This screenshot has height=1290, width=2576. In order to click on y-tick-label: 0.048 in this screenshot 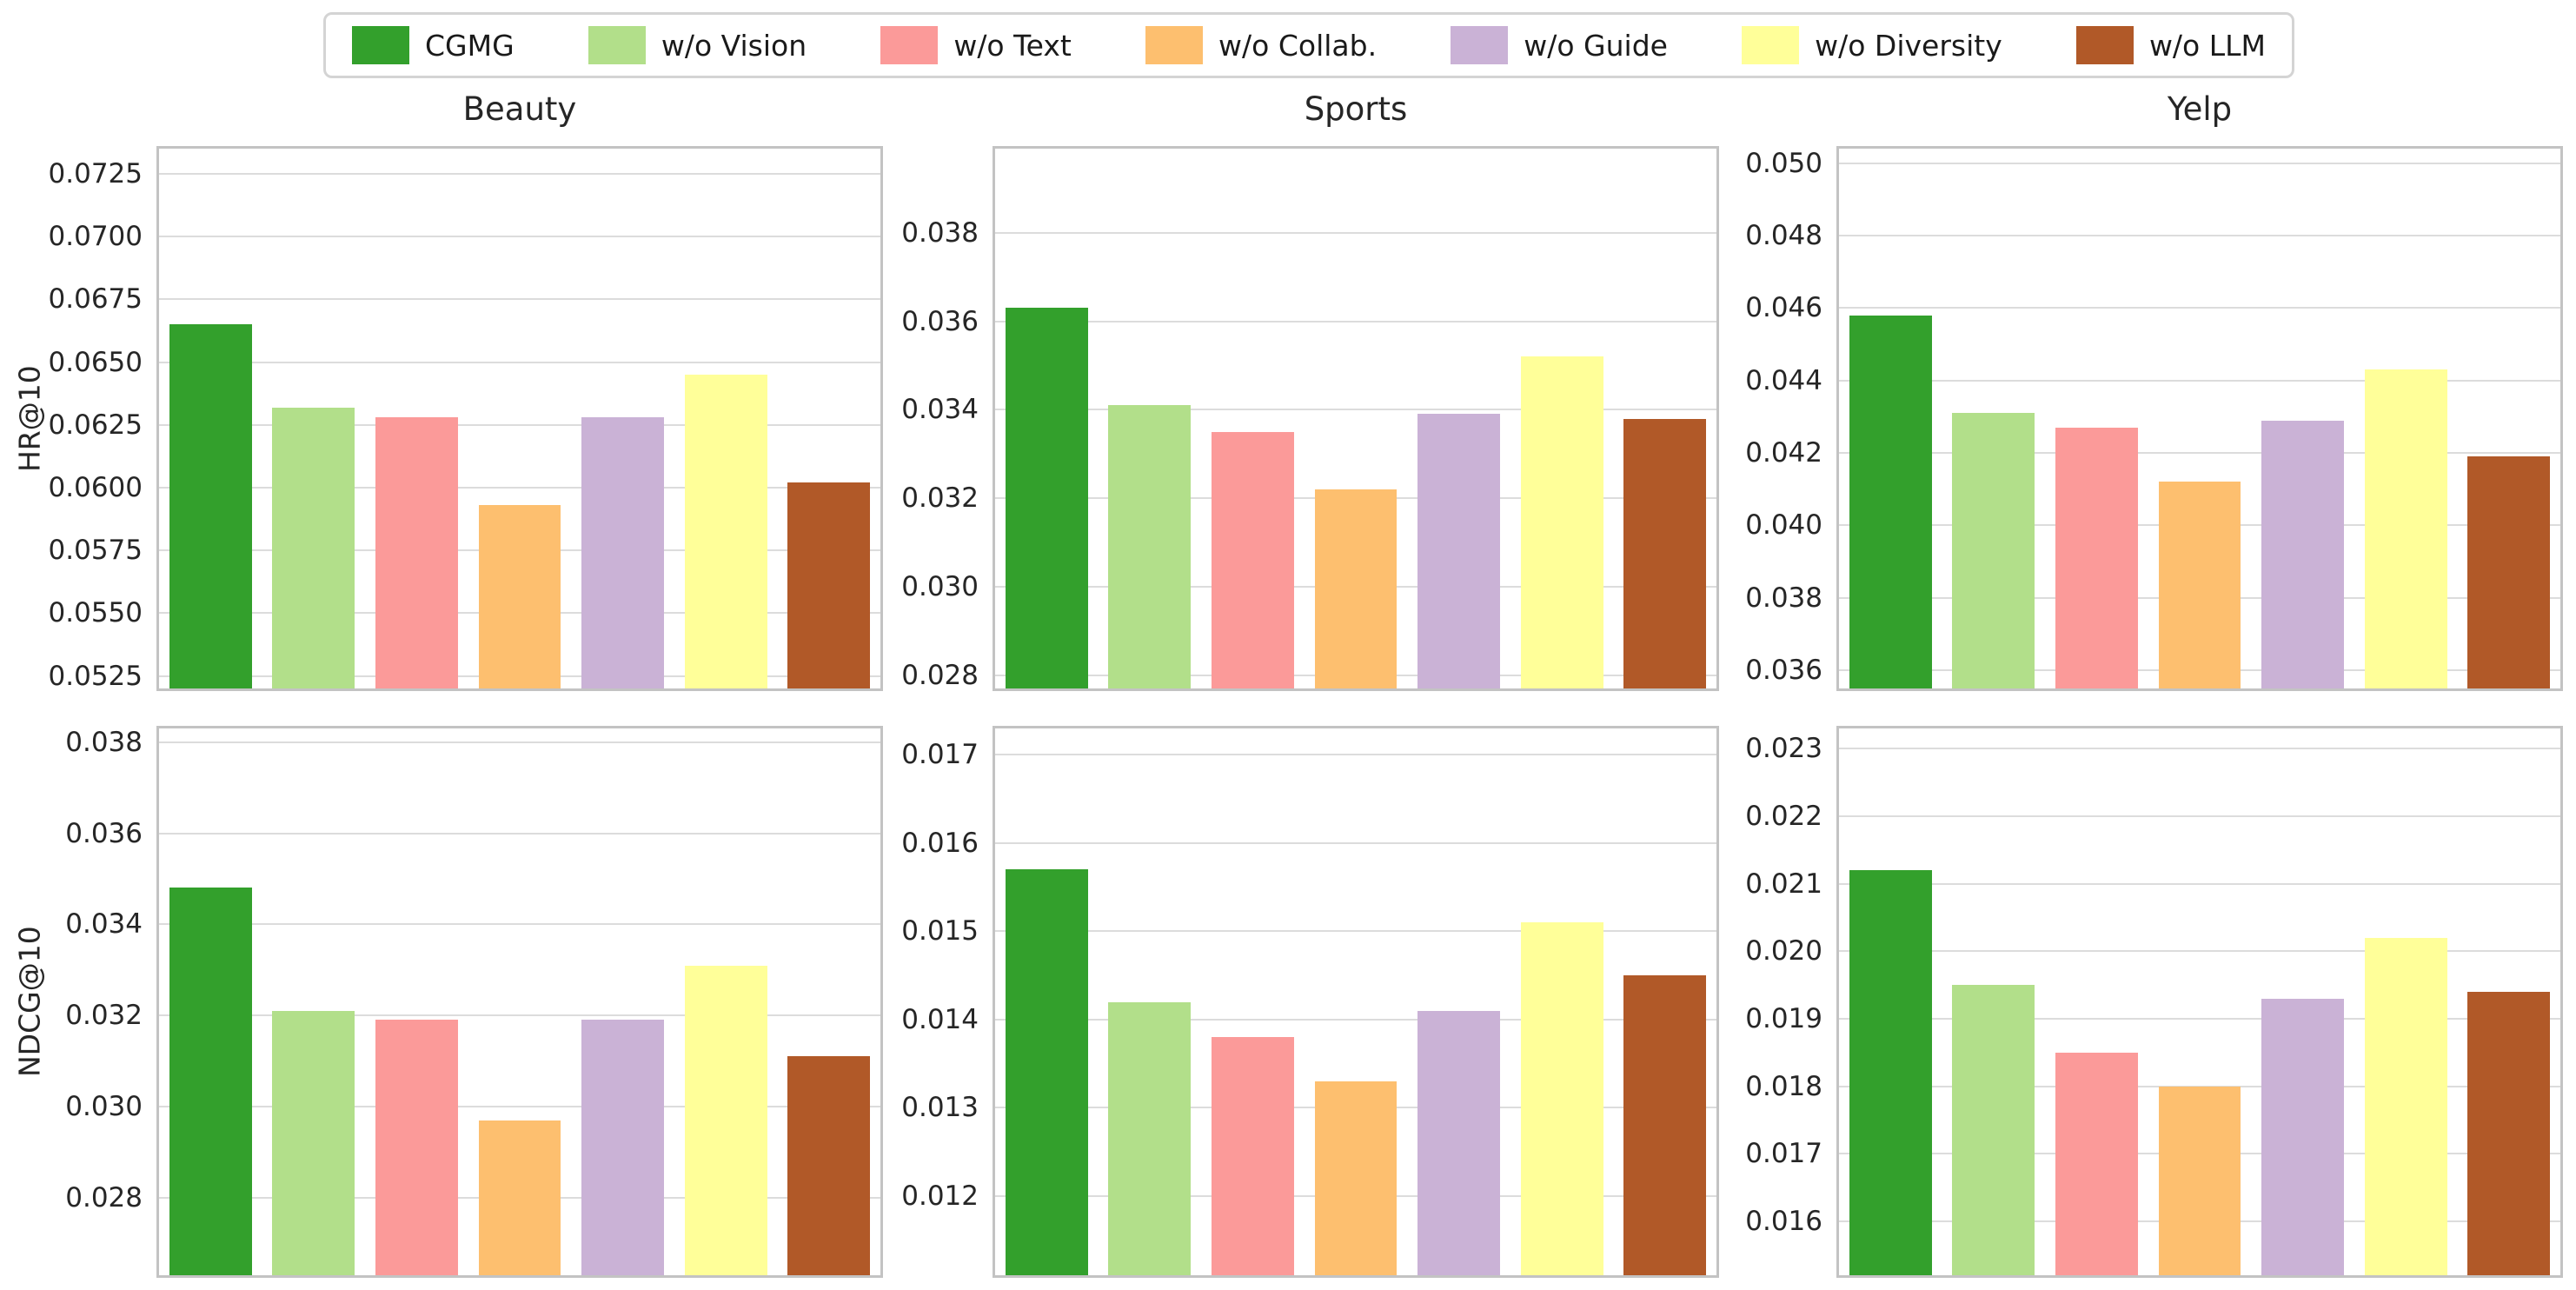, I will do `click(1783, 236)`.